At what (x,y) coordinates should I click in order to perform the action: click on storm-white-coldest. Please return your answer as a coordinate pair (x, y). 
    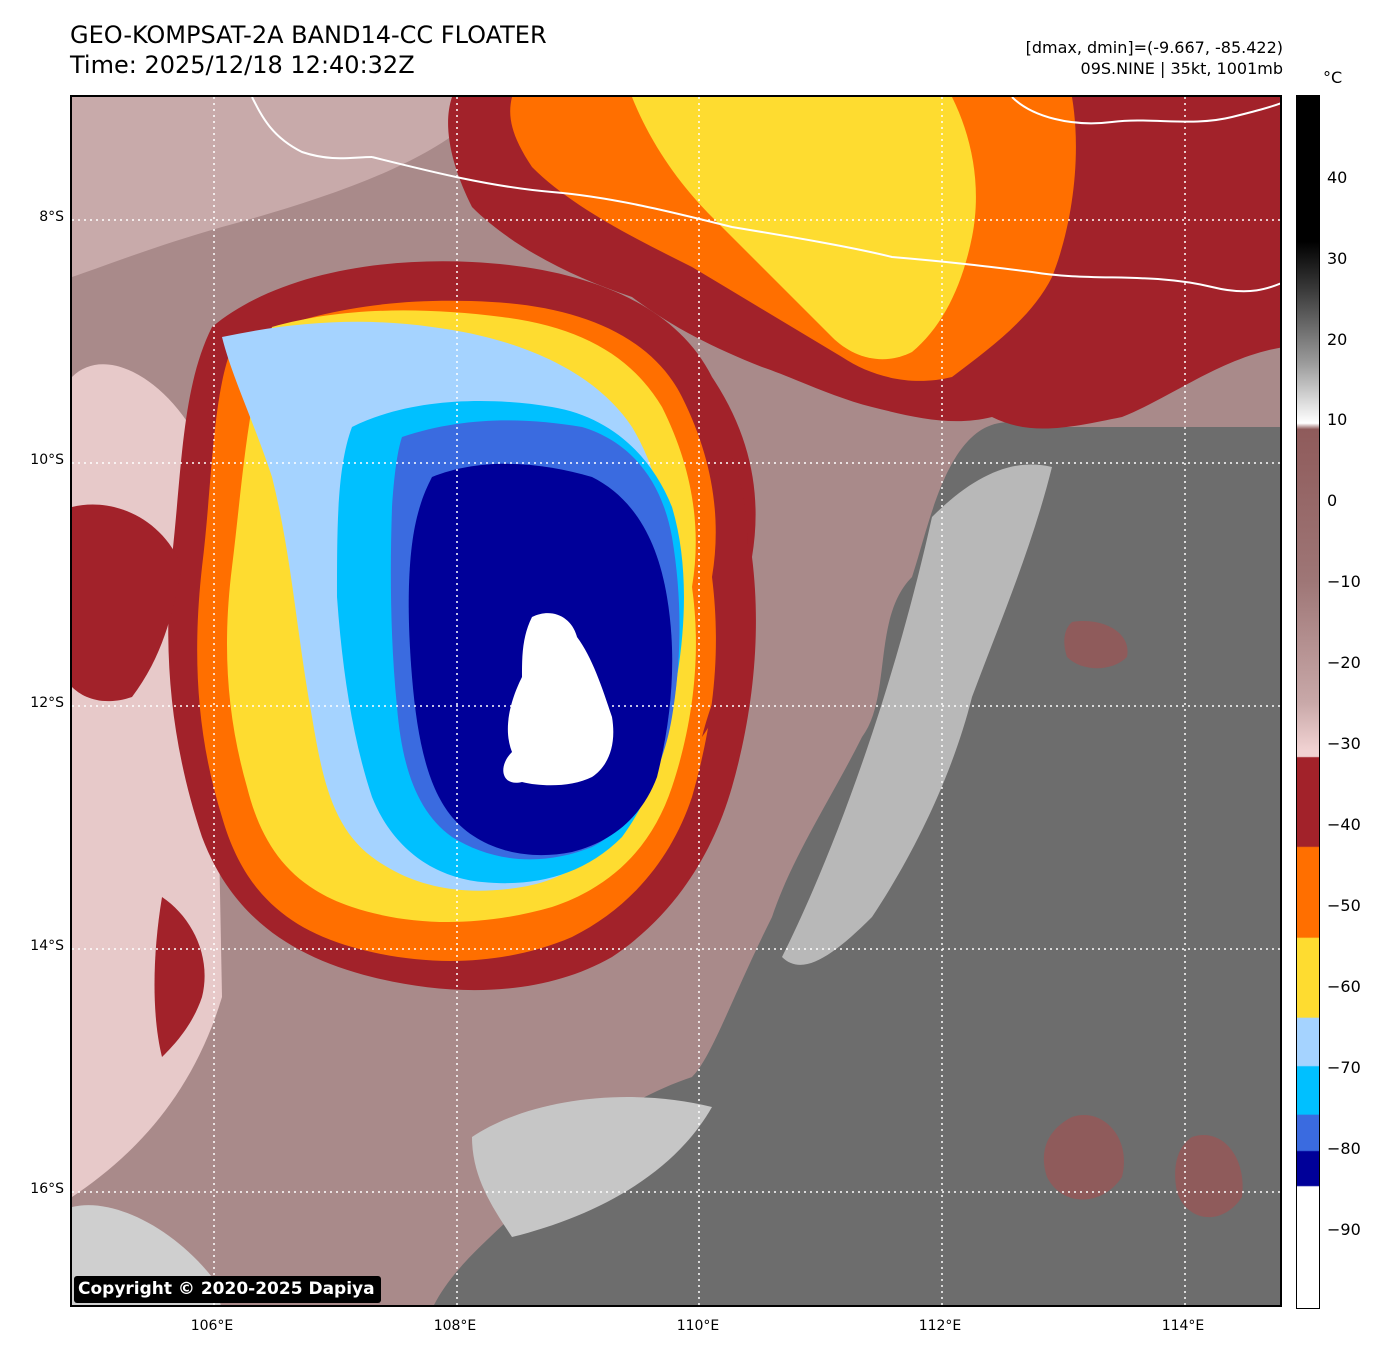
    Looking at the image, I should click on (558, 699).